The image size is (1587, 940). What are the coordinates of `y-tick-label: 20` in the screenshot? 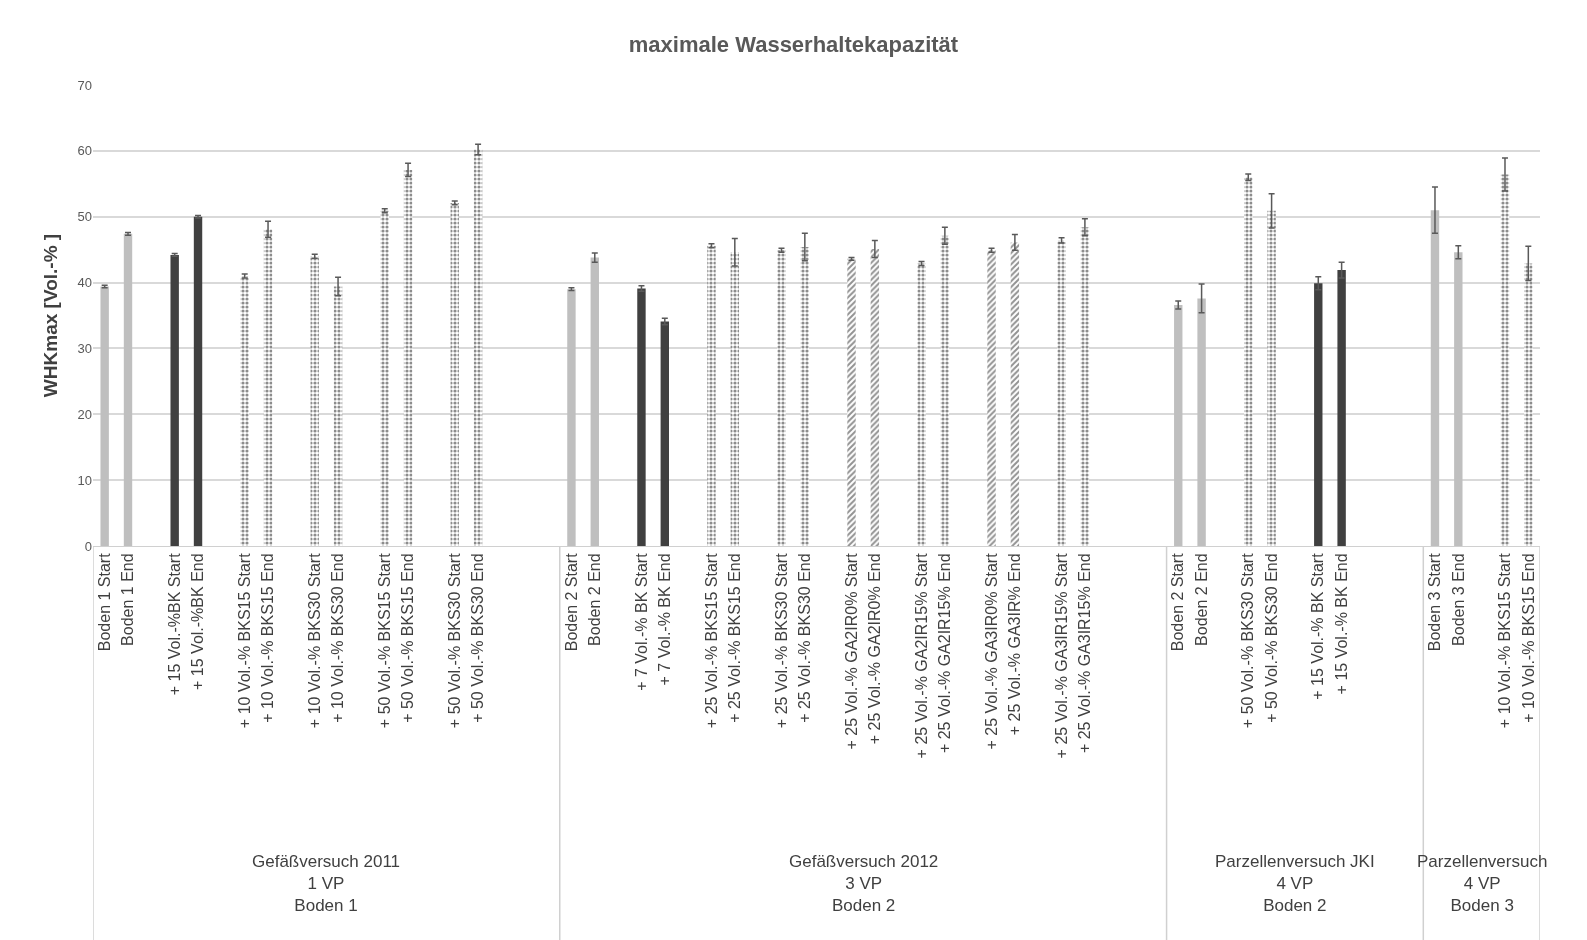 It's located at (84, 414).